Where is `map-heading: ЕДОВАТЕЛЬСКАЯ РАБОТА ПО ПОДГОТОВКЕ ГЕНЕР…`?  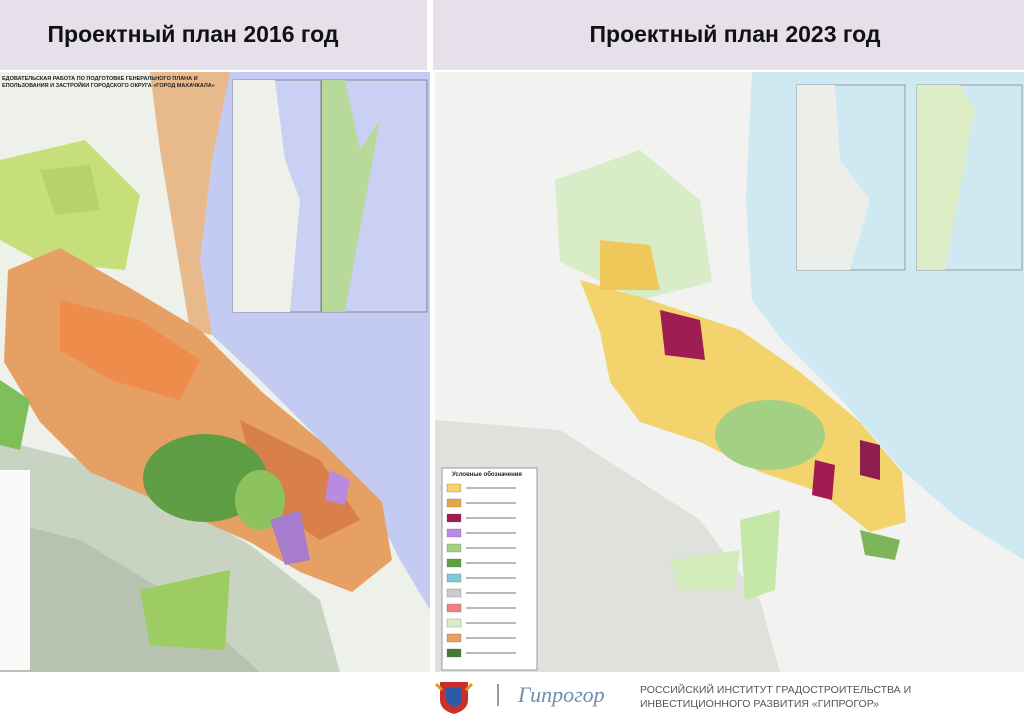
map-heading: ЕДОВАТЕЛЬСКАЯ РАБОТА ПО ПОДГОТОВКЕ ГЕНЕР… is located at coordinates (100, 79).